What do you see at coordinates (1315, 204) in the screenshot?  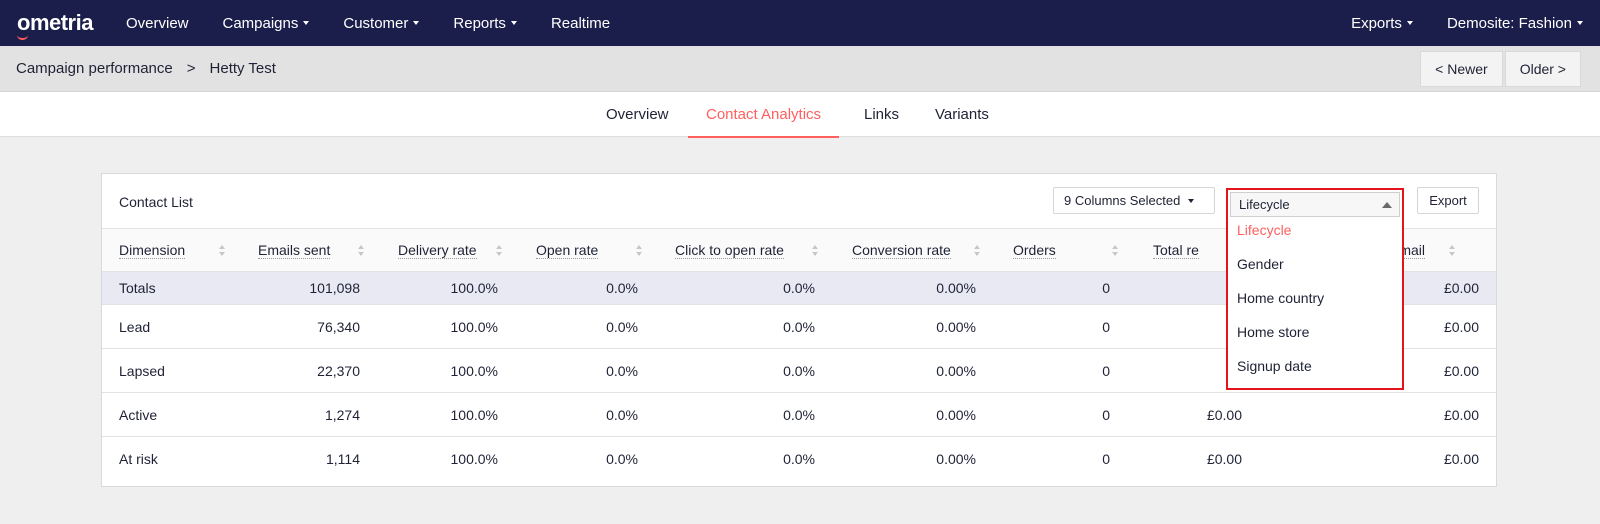 I see `dimension-select: Lifecycle` at bounding box center [1315, 204].